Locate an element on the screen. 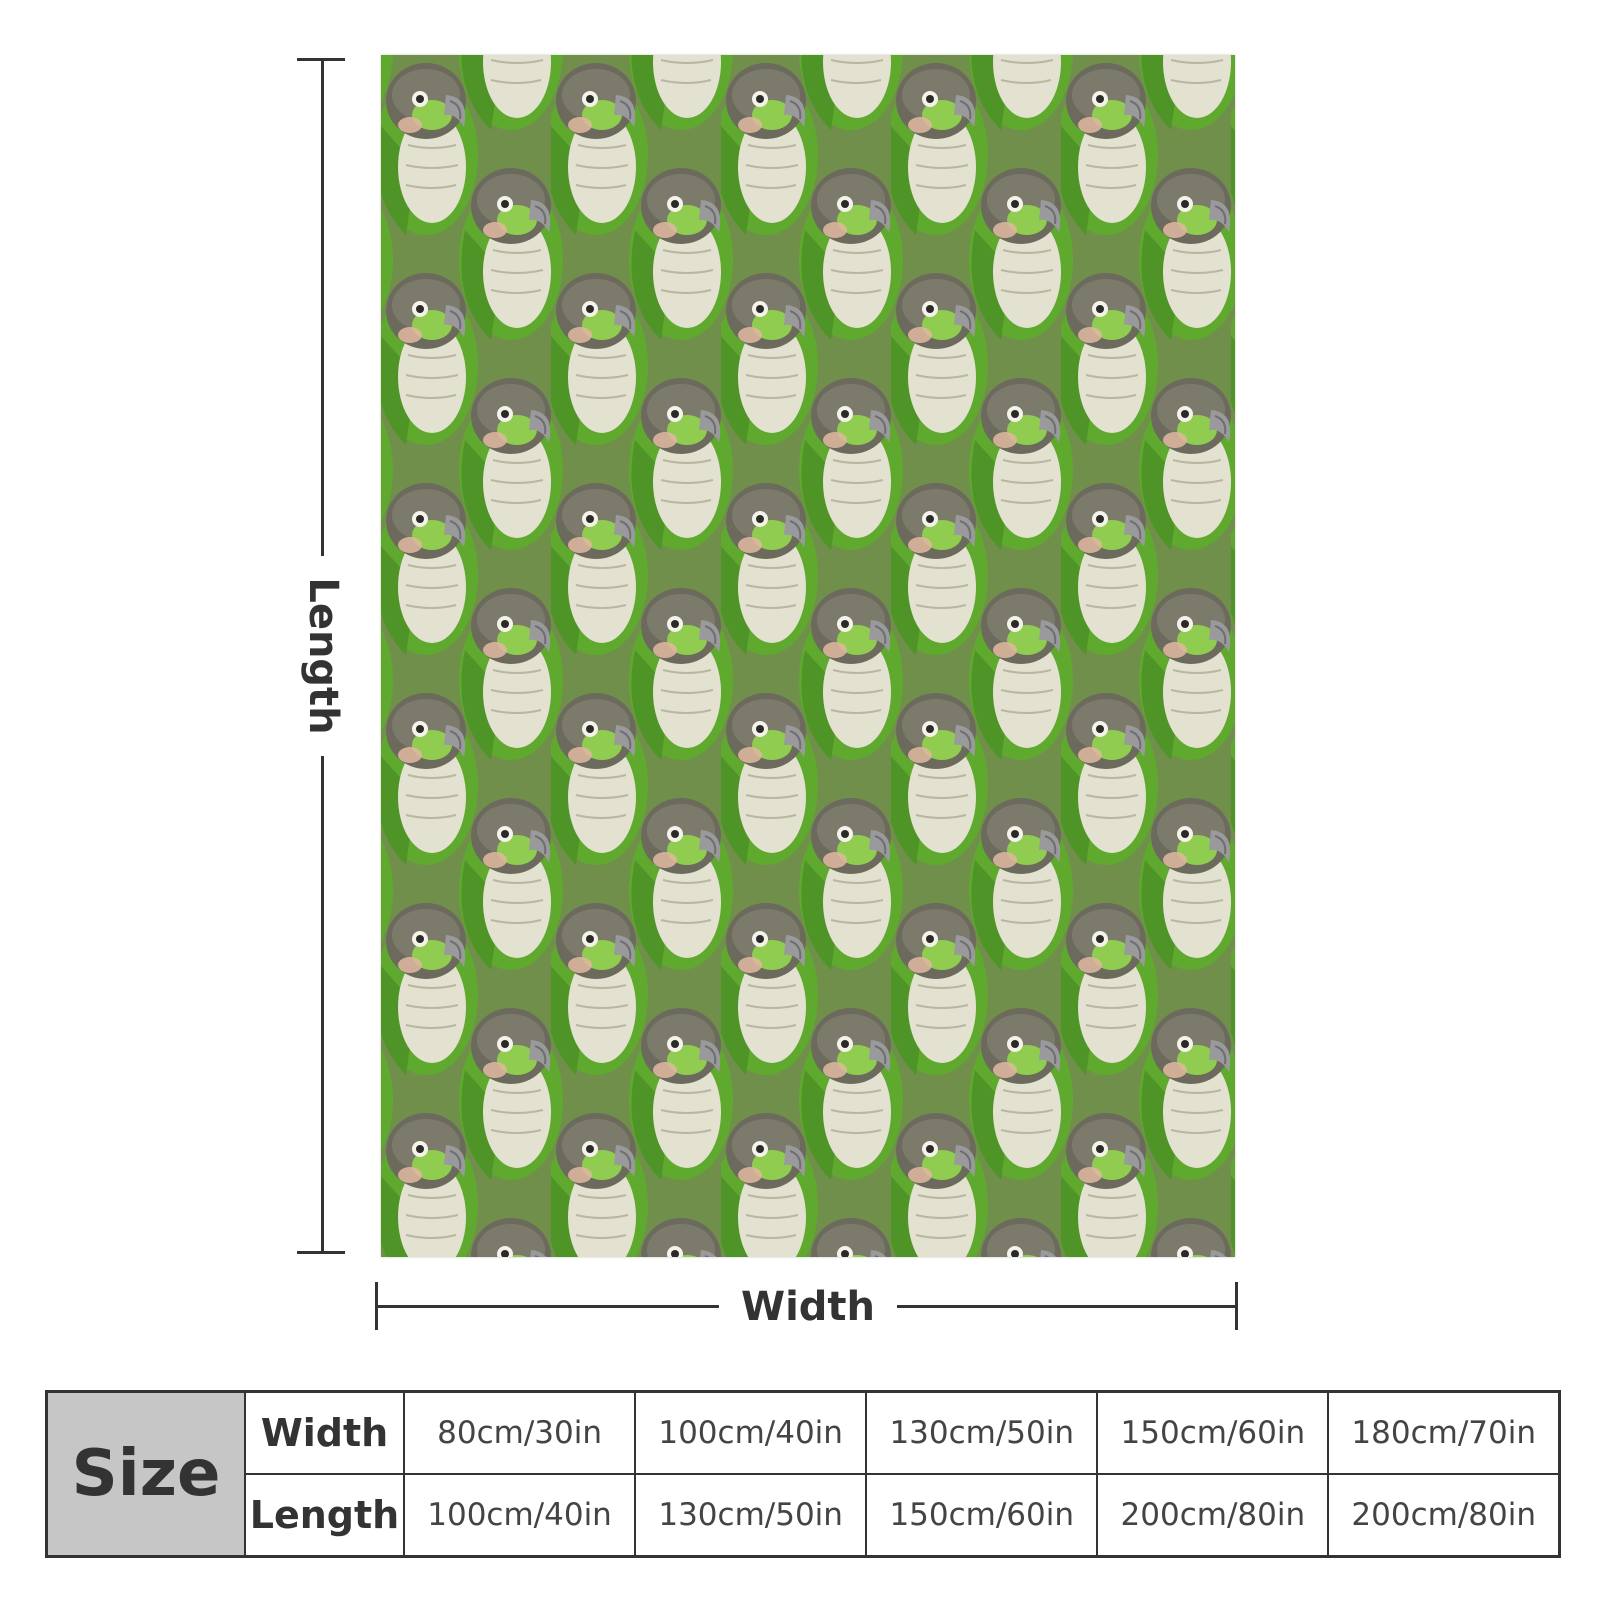  size-header: Size is located at coordinates (145, 1474).